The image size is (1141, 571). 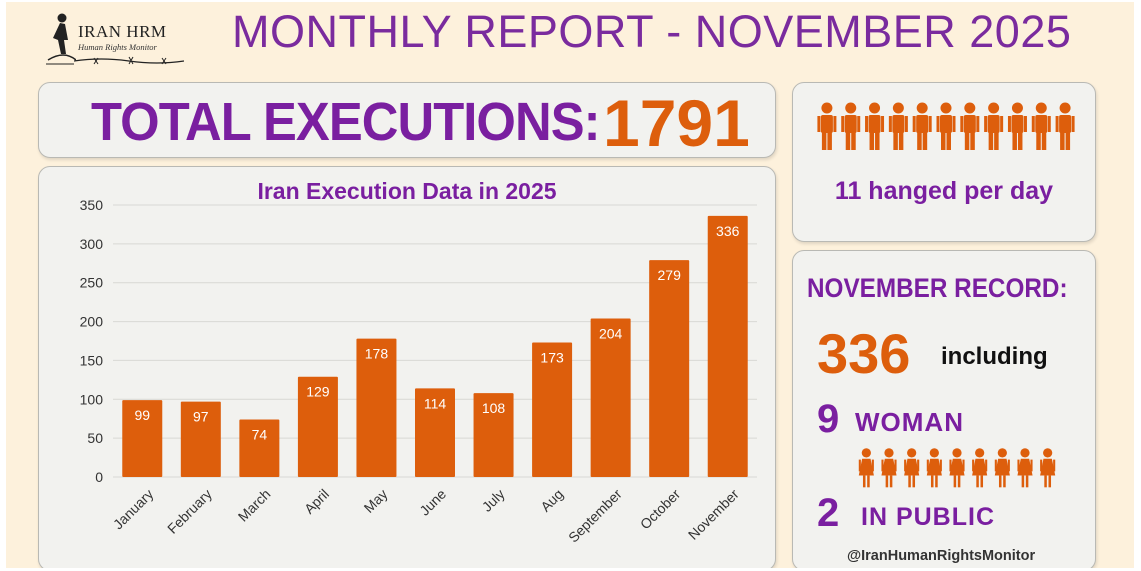 I want to click on bar-value-label: 129, so click(x=318, y=392).